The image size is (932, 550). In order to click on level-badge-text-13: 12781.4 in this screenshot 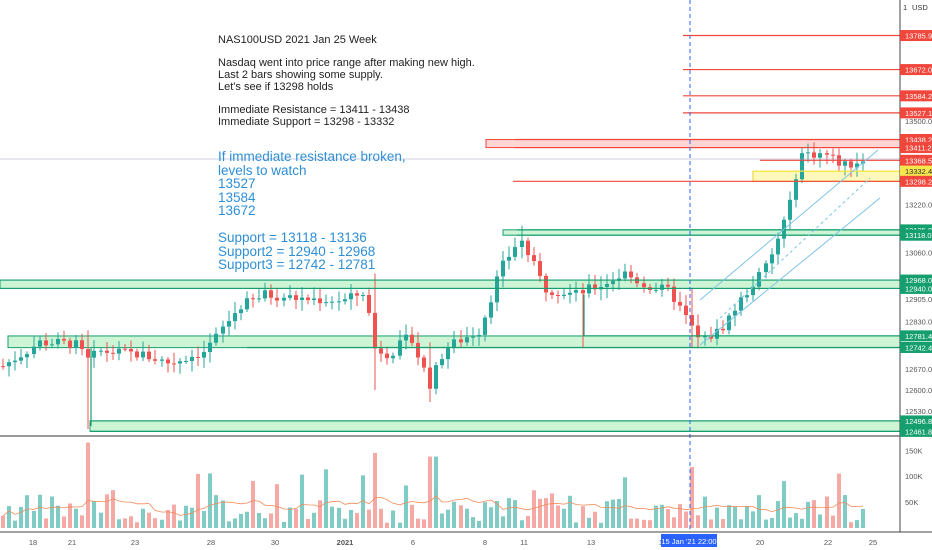, I will do `click(918, 336)`.